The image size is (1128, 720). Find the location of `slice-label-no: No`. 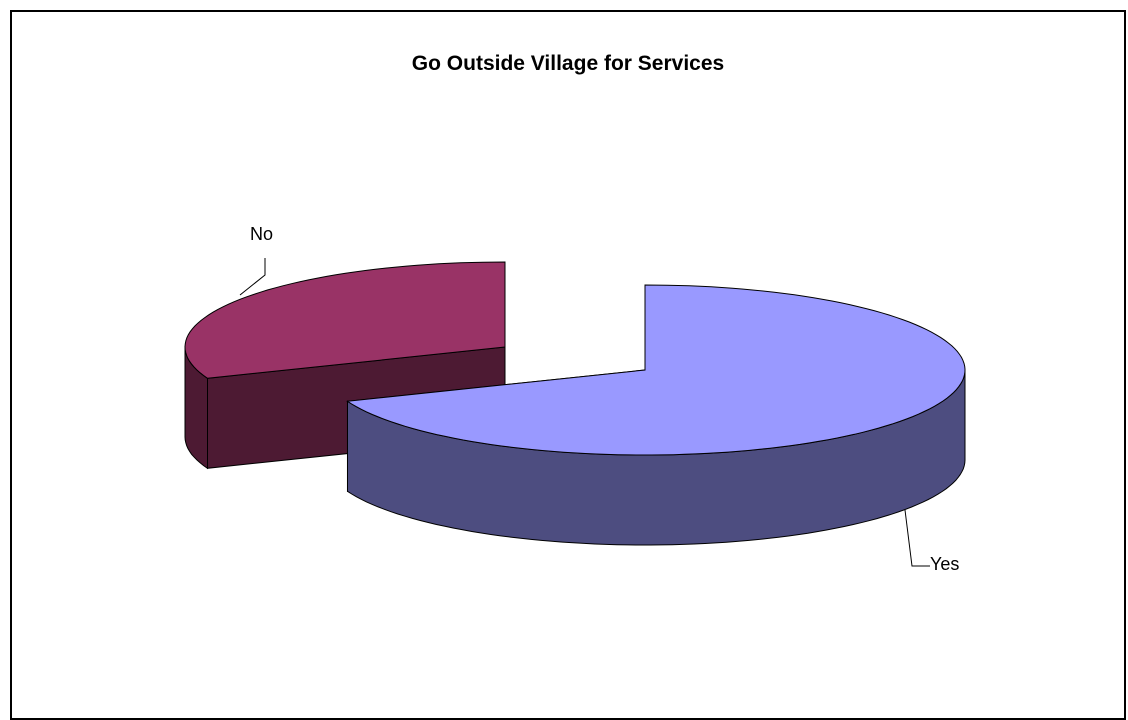

slice-label-no: No is located at coordinates (261, 234).